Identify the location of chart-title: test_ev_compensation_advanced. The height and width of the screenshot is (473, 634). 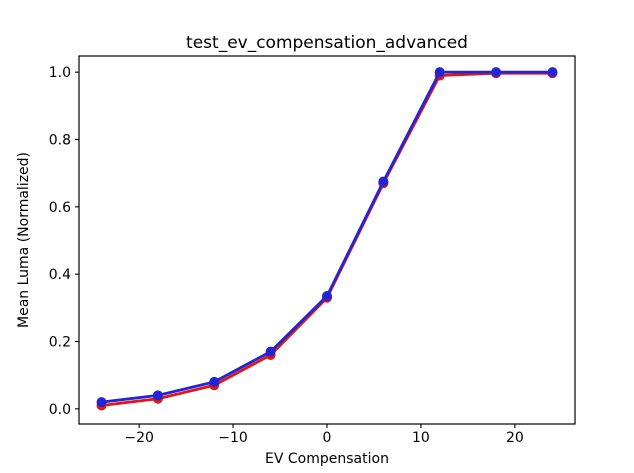
(327, 43).